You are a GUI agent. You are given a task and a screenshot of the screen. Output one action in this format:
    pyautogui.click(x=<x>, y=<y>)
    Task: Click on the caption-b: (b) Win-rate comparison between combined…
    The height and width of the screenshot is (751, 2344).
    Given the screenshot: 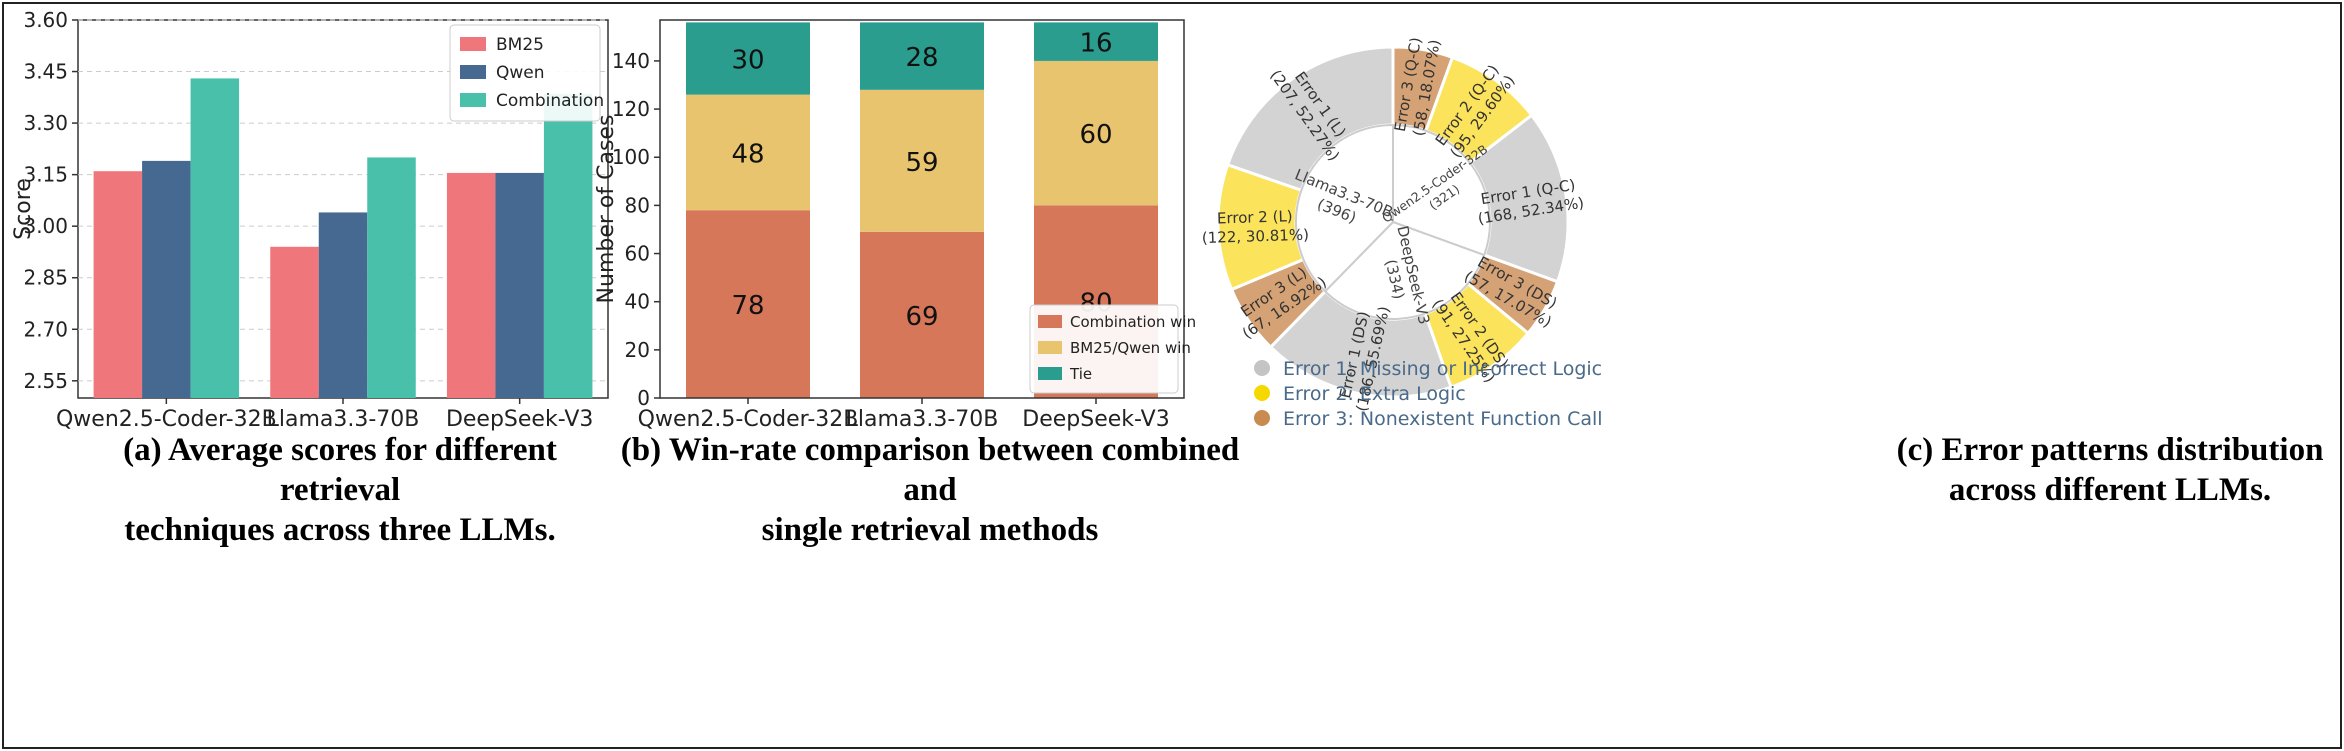 What is the action you would take?
    pyautogui.click(x=930, y=490)
    